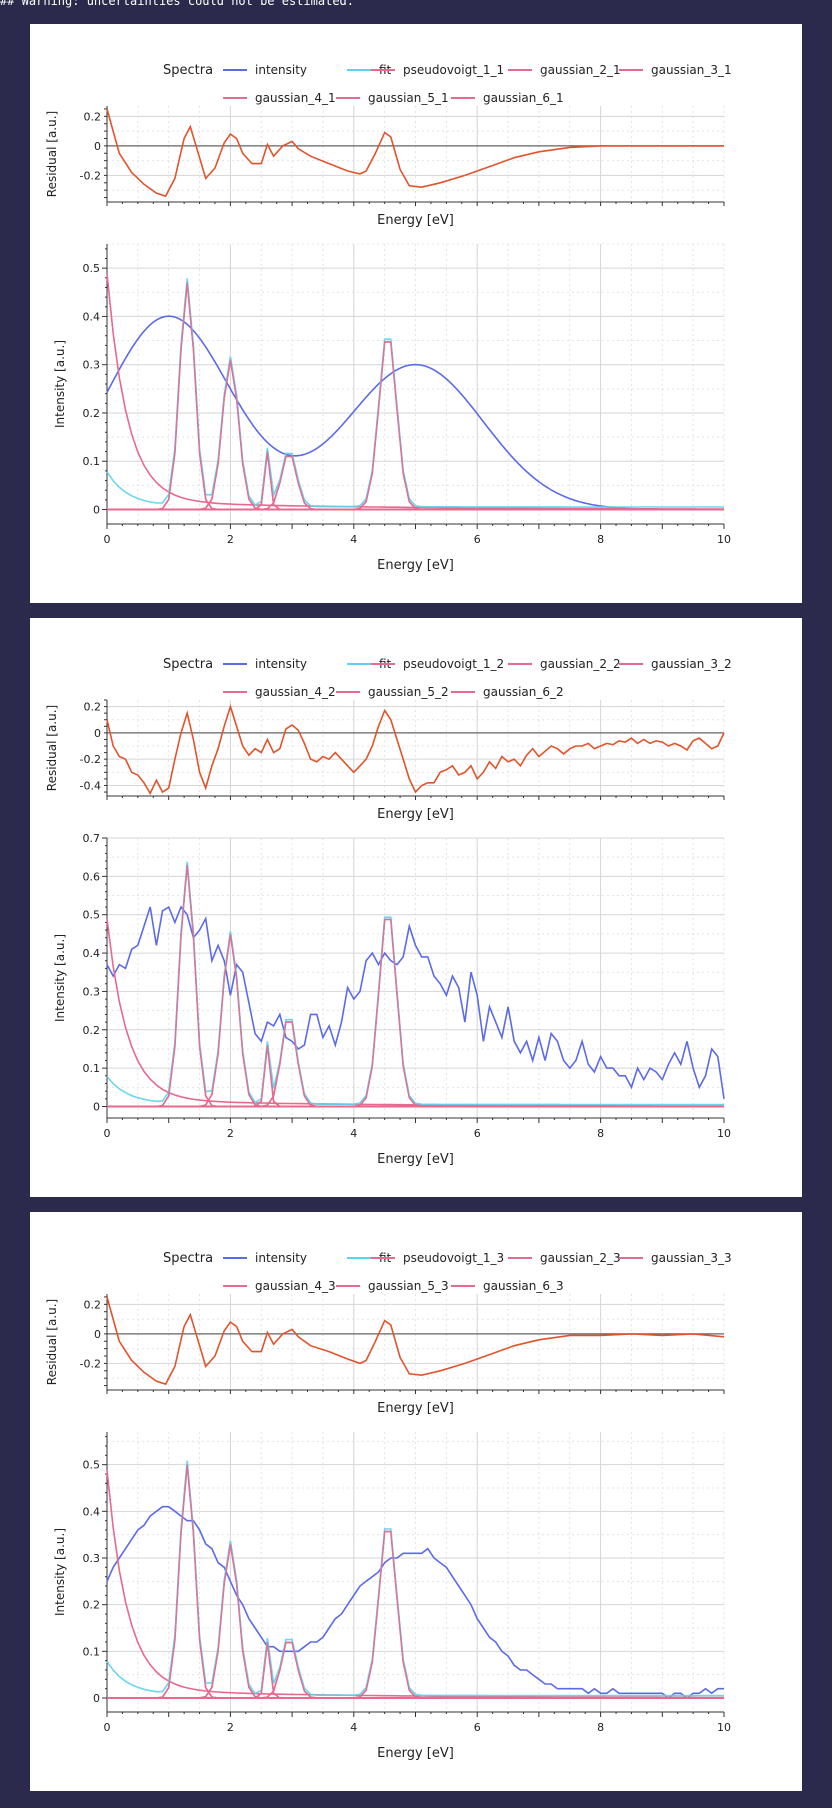 The image size is (832, 1808). I want to click on legend-item: gaussian_3_2, so click(675, 664).